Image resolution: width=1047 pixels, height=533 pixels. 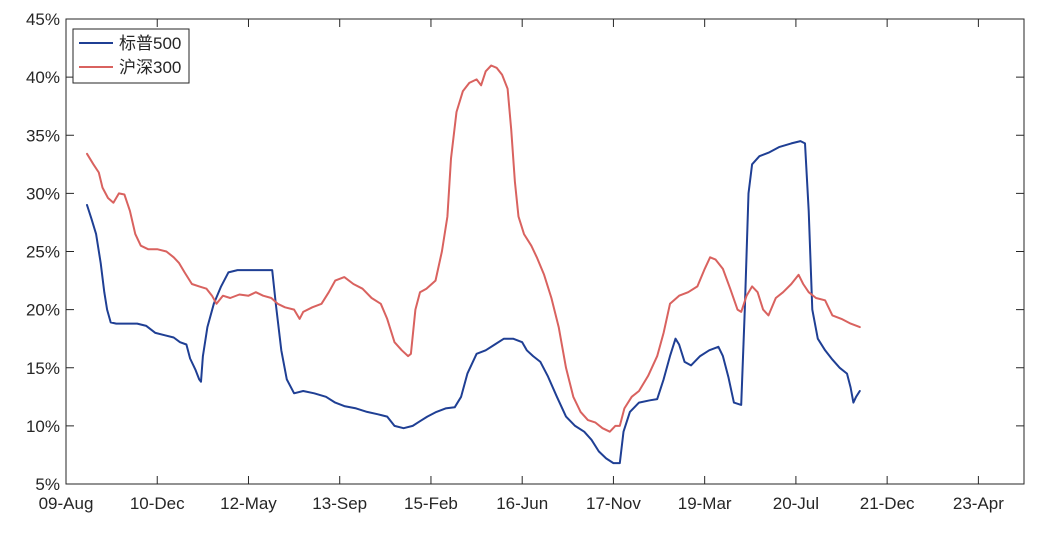 What do you see at coordinates (887, 503) in the screenshot?
I see `x-tick-label: 21-Dec` at bounding box center [887, 503].